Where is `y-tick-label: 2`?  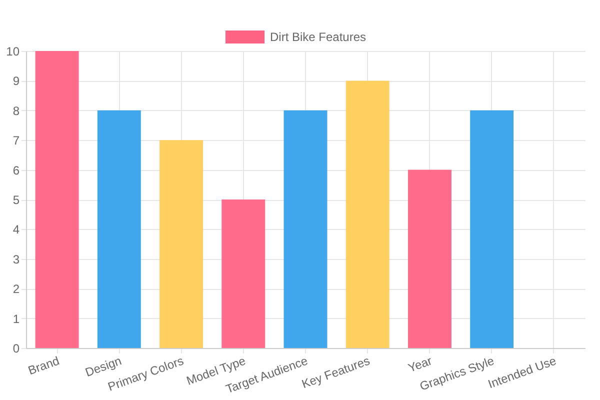 y-tick-label: 2 is located at coordinates (16, 289).